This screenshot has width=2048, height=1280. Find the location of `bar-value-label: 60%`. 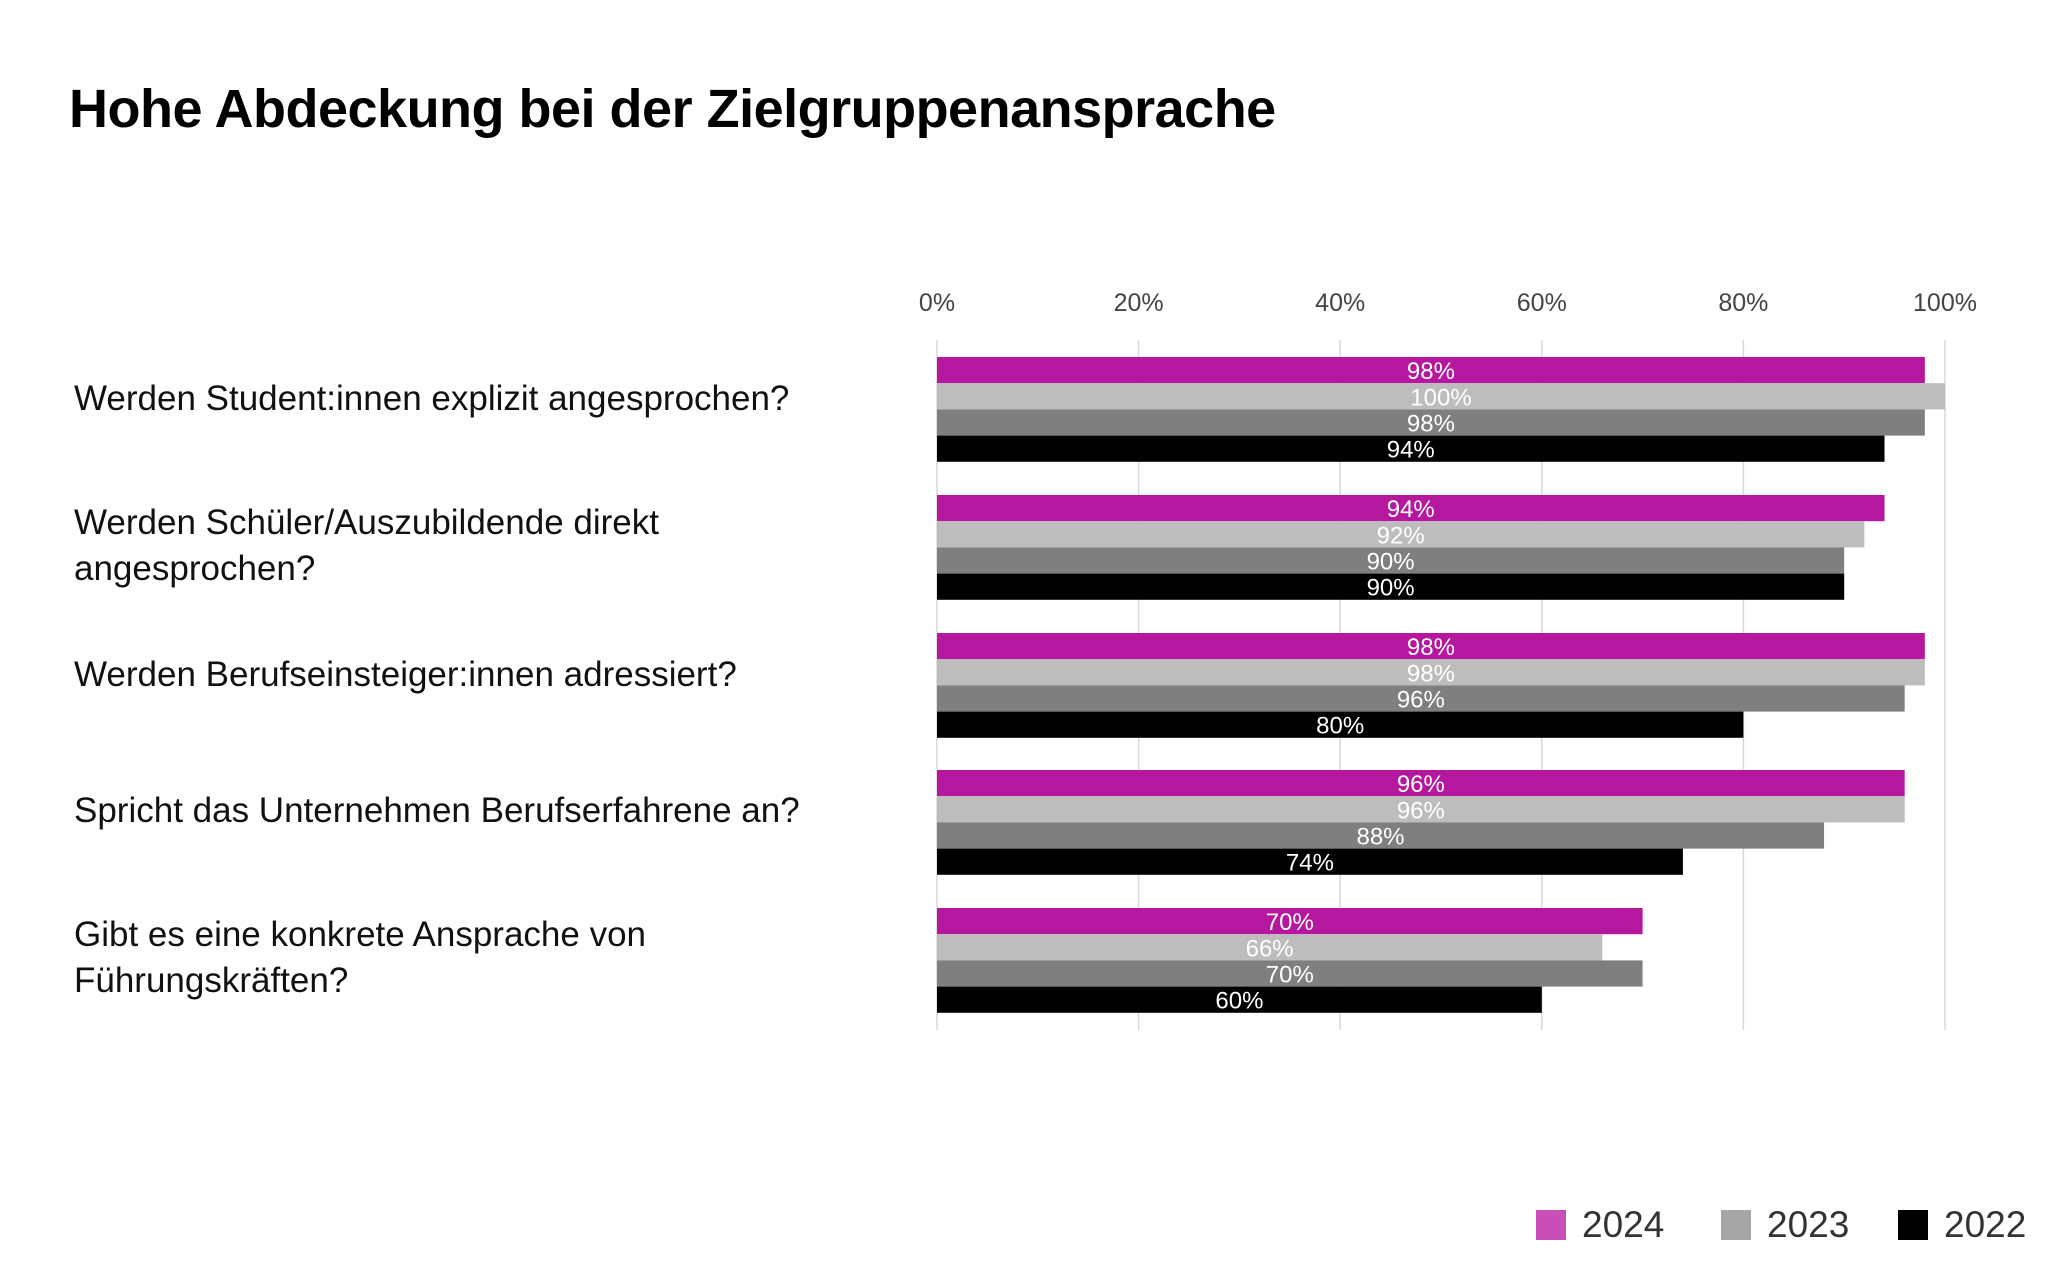

bar-value-label: 60% is located at coordinates (1239, 1001).